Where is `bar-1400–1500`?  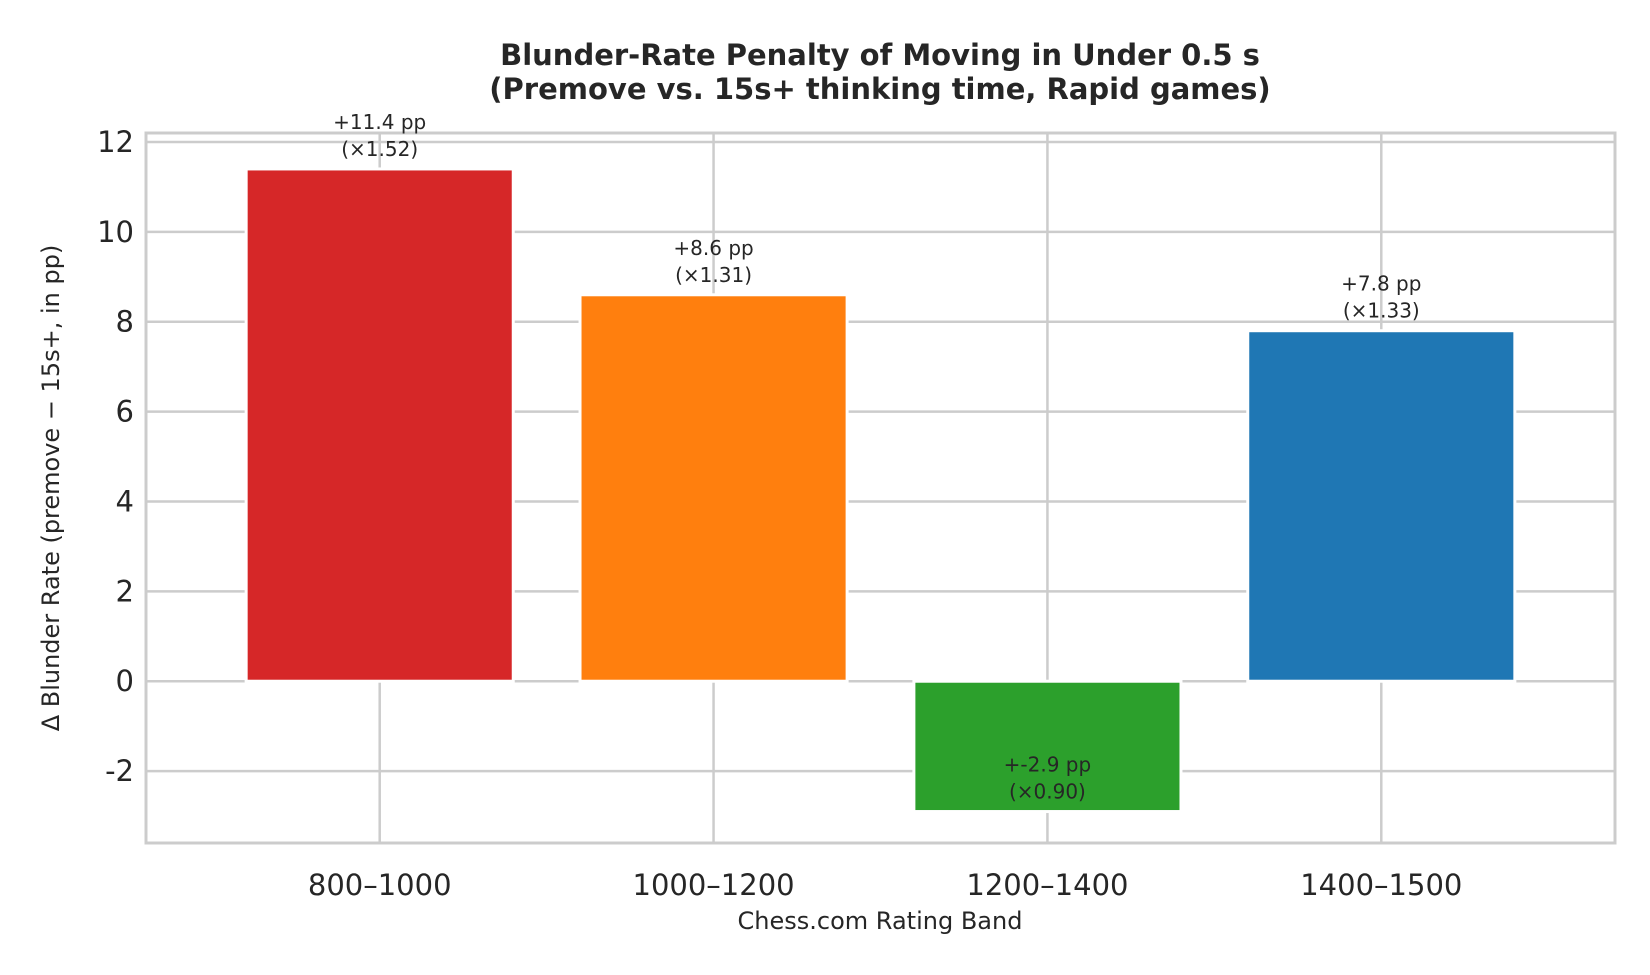
bar-1400–1500 is located at coordinates (1381, 506).